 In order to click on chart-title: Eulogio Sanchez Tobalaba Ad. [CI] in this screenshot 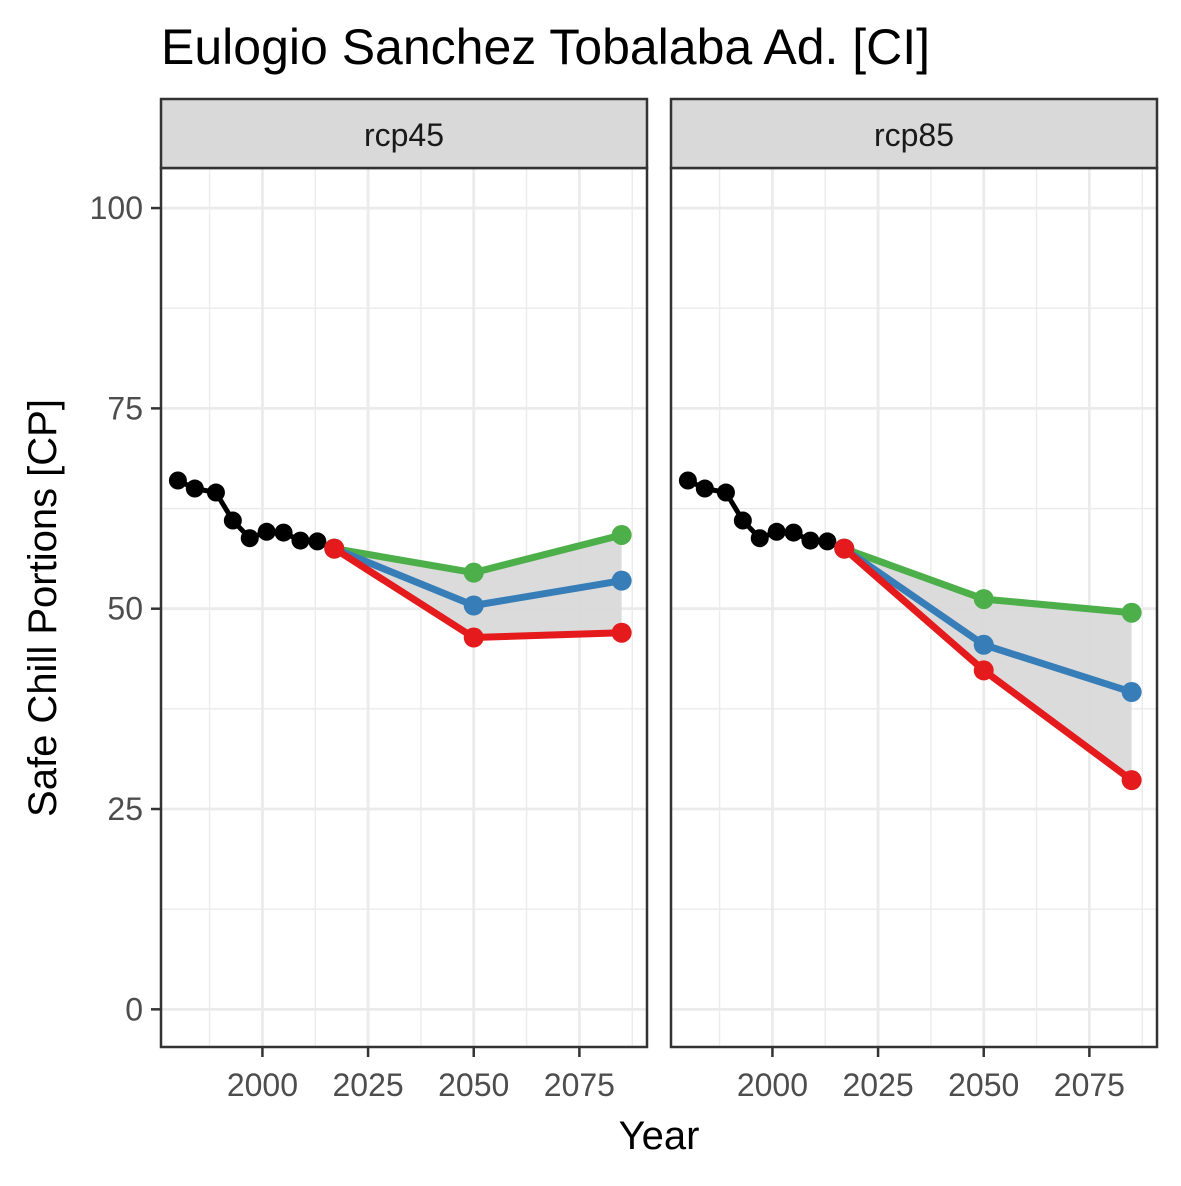, I will do `click(545, 47)`.